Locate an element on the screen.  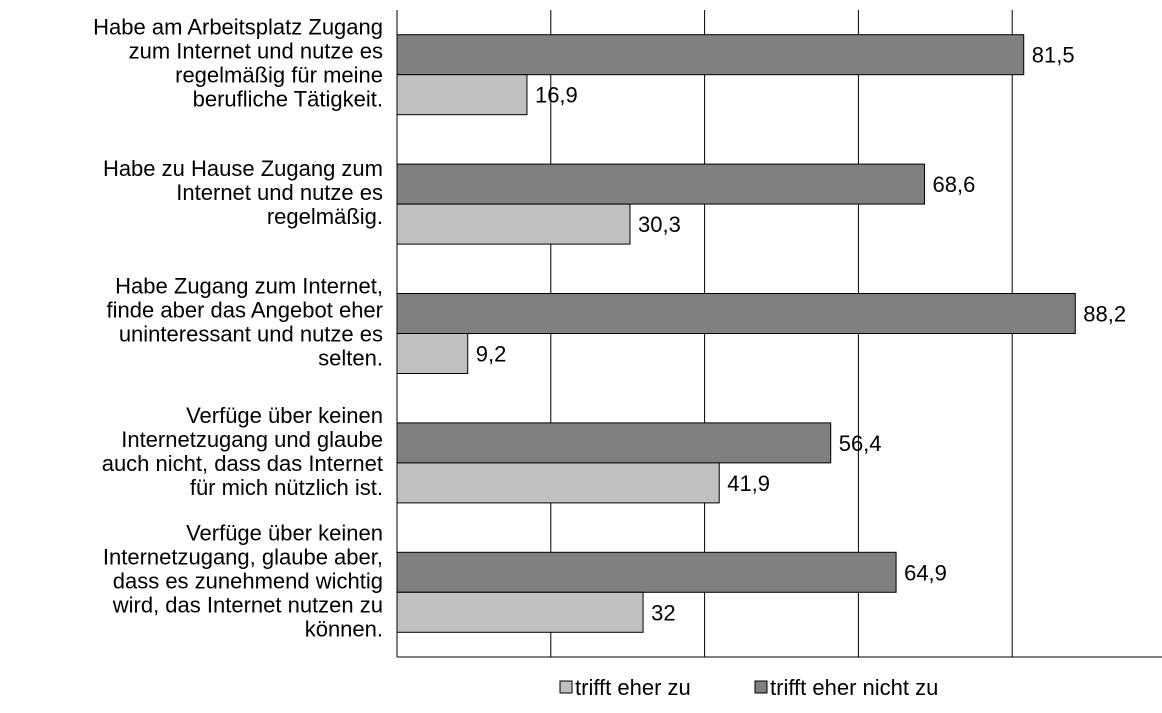
value-label: 64,9 is located at coordinates (925, 572).